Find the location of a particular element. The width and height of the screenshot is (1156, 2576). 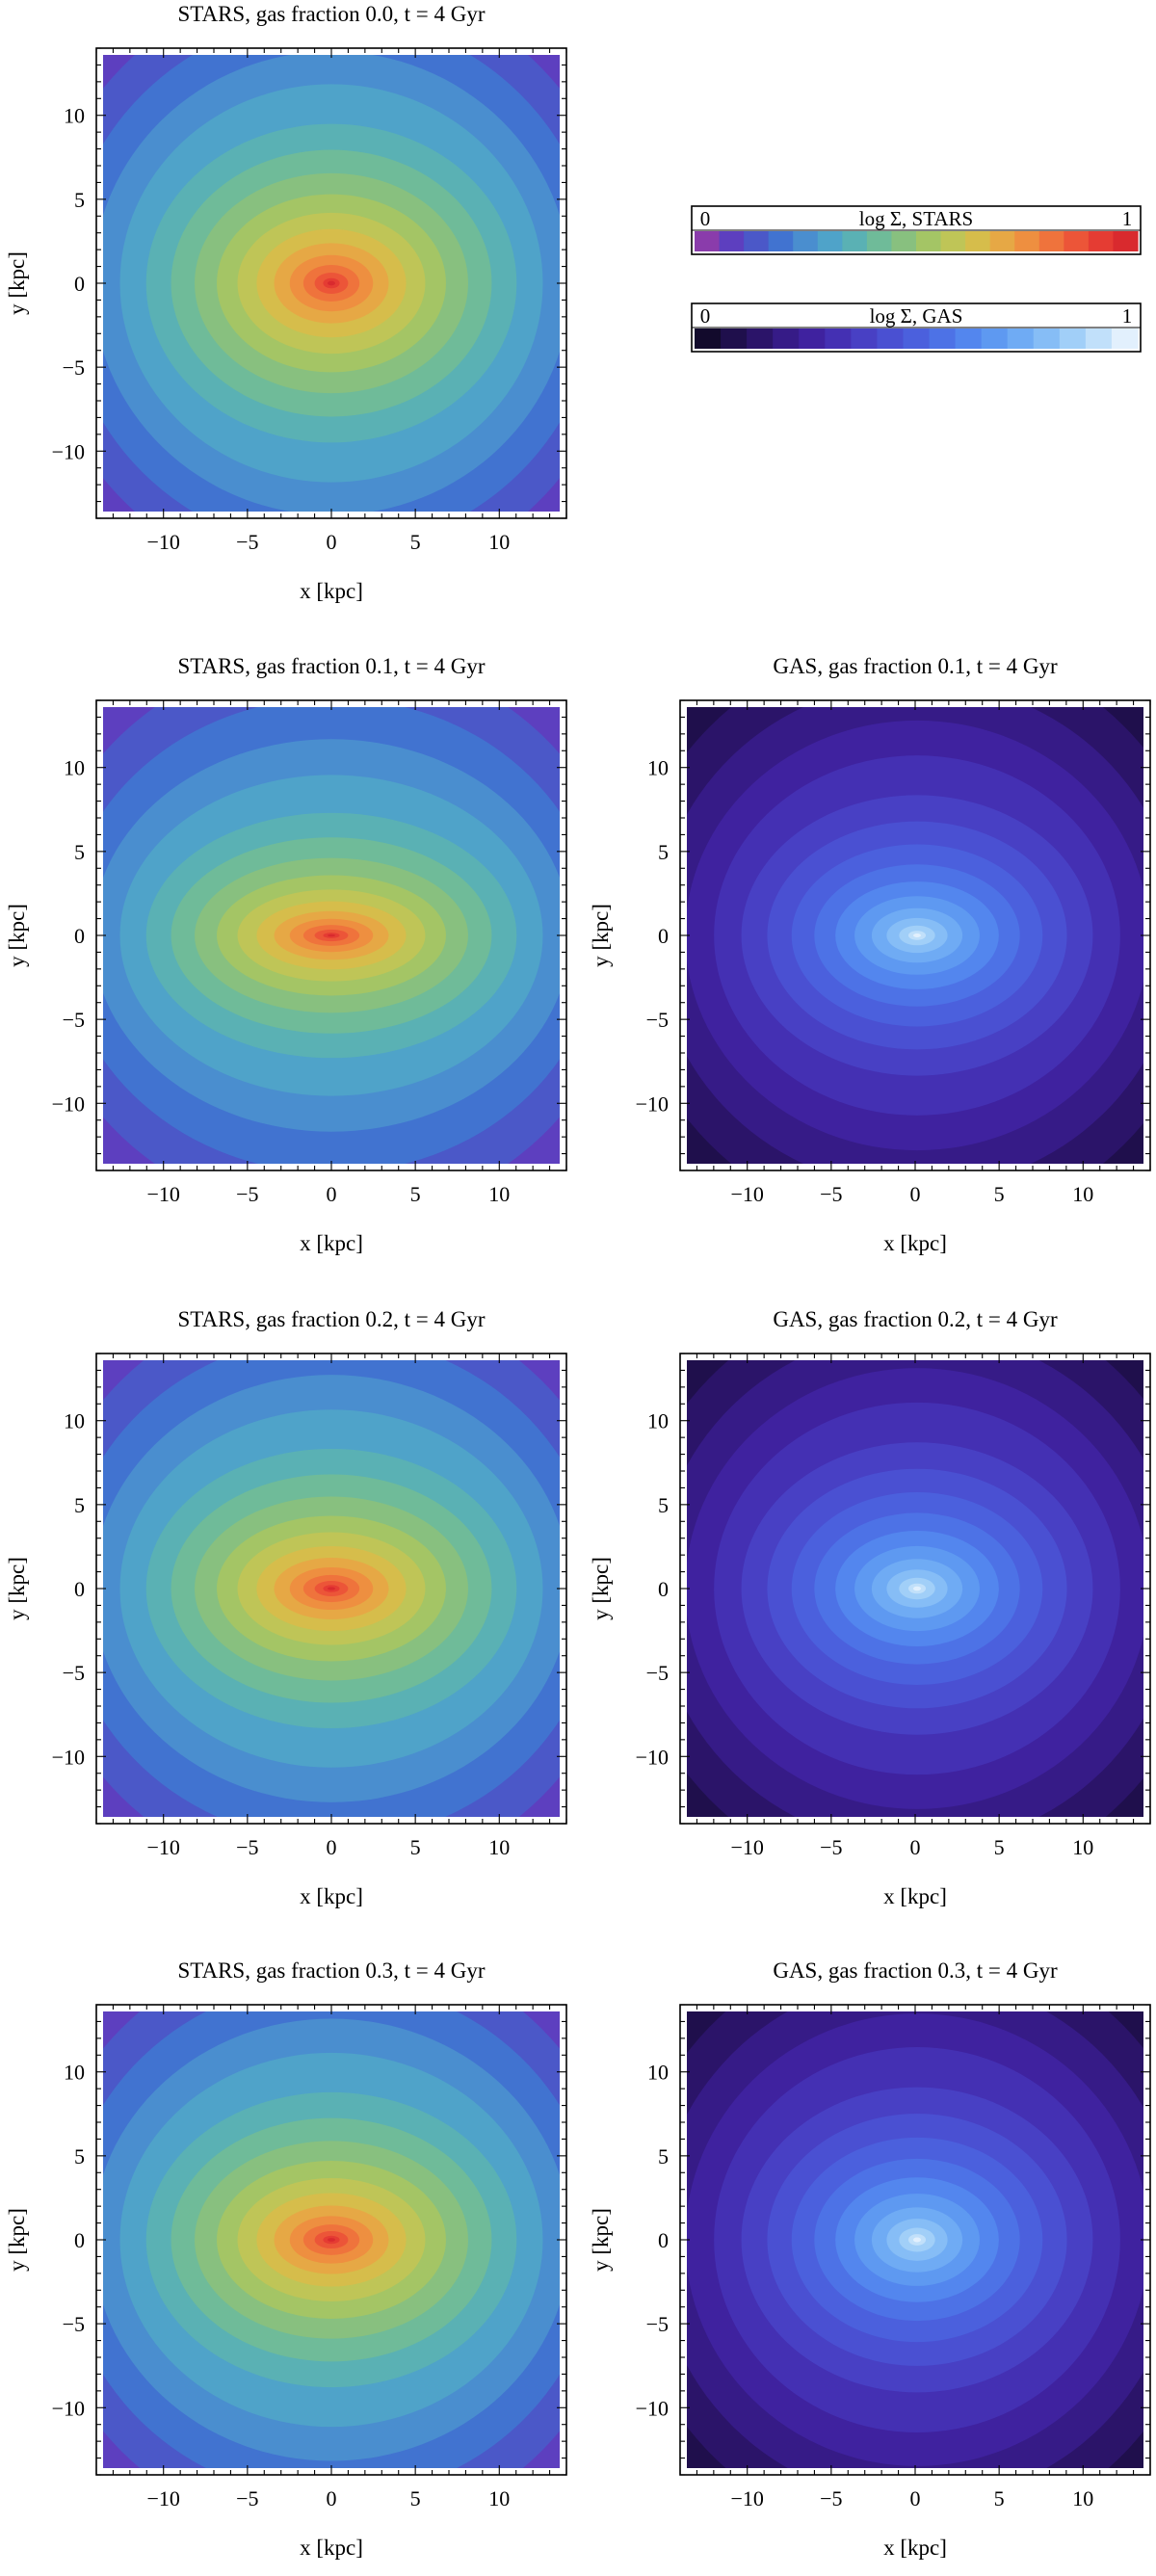

colorbar-stars: 0 log Σ, STARS 1 is located at coordinates (916, 230).